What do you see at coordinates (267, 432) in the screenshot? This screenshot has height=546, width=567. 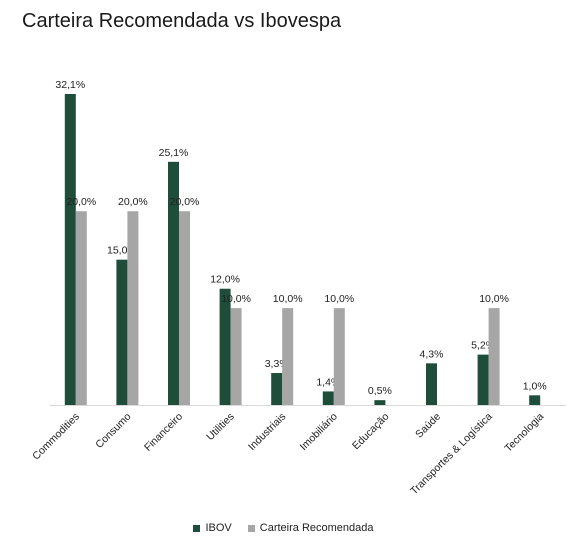 I see `x-tick-label-industriais: Industriais` at bounding box center [267, 432].